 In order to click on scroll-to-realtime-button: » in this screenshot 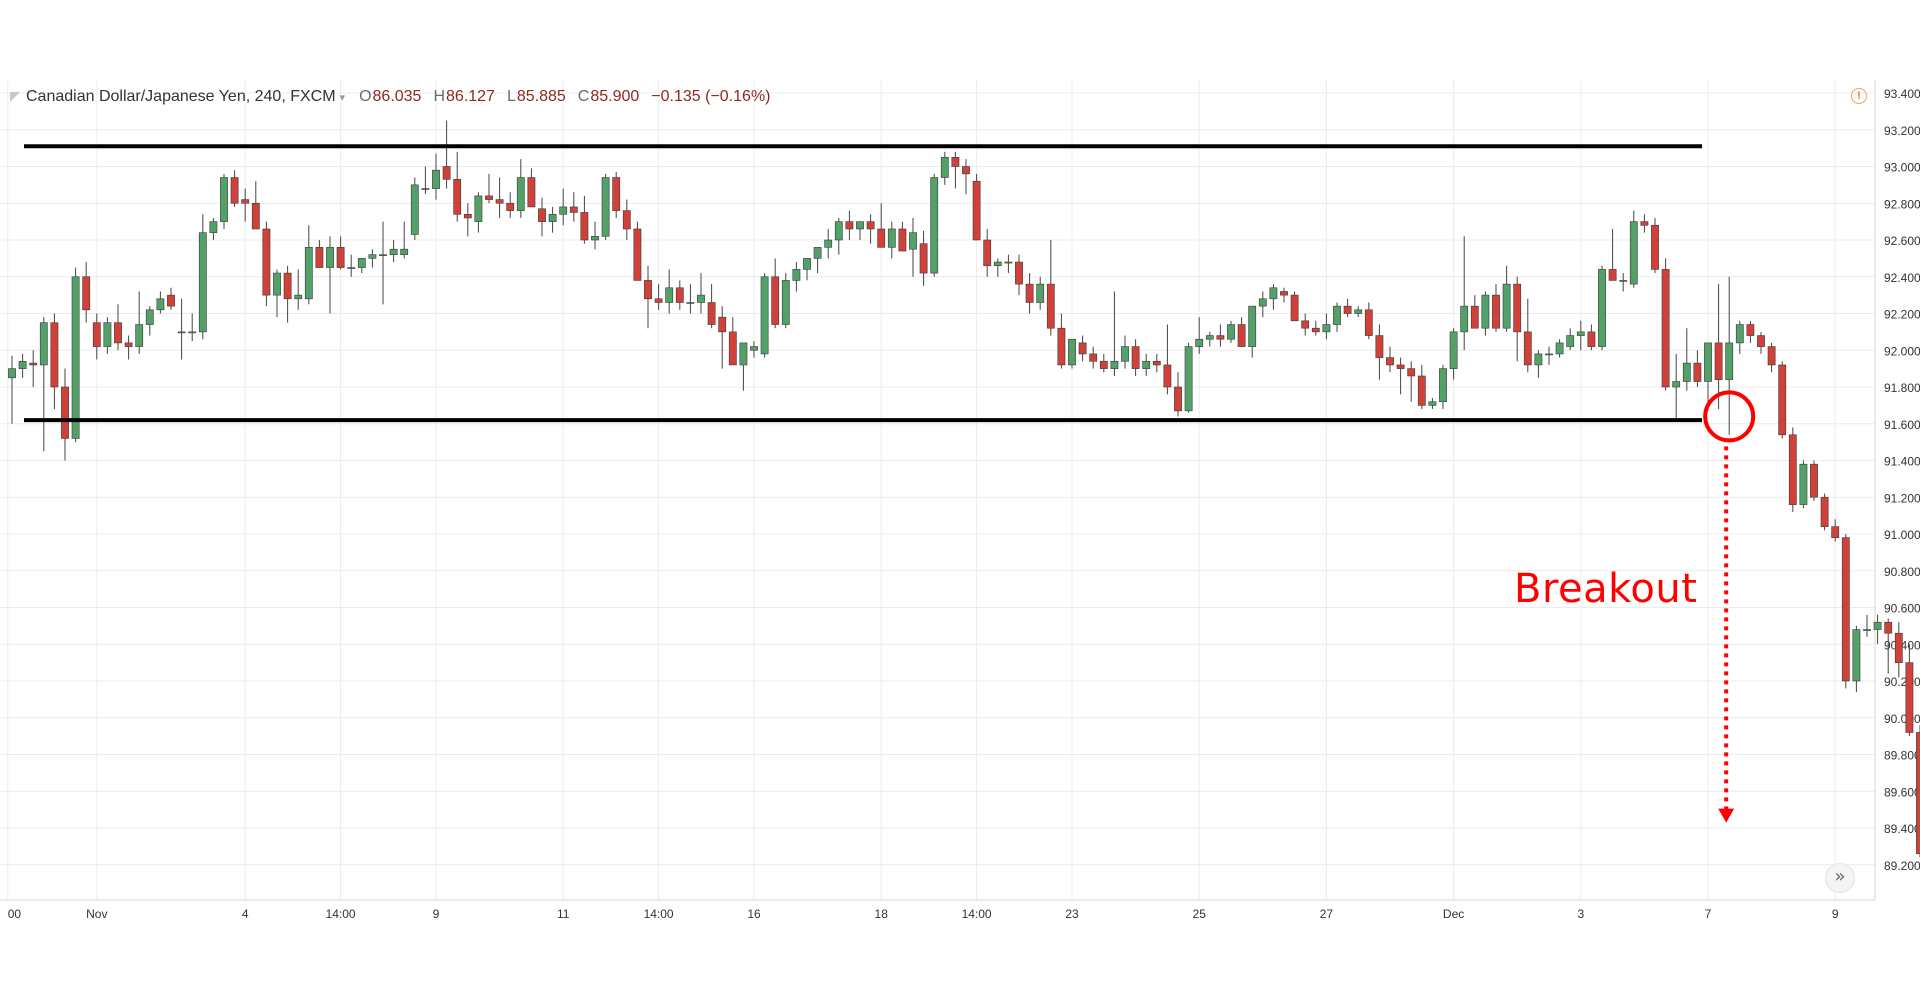, I will do `click(1840, 878)`.